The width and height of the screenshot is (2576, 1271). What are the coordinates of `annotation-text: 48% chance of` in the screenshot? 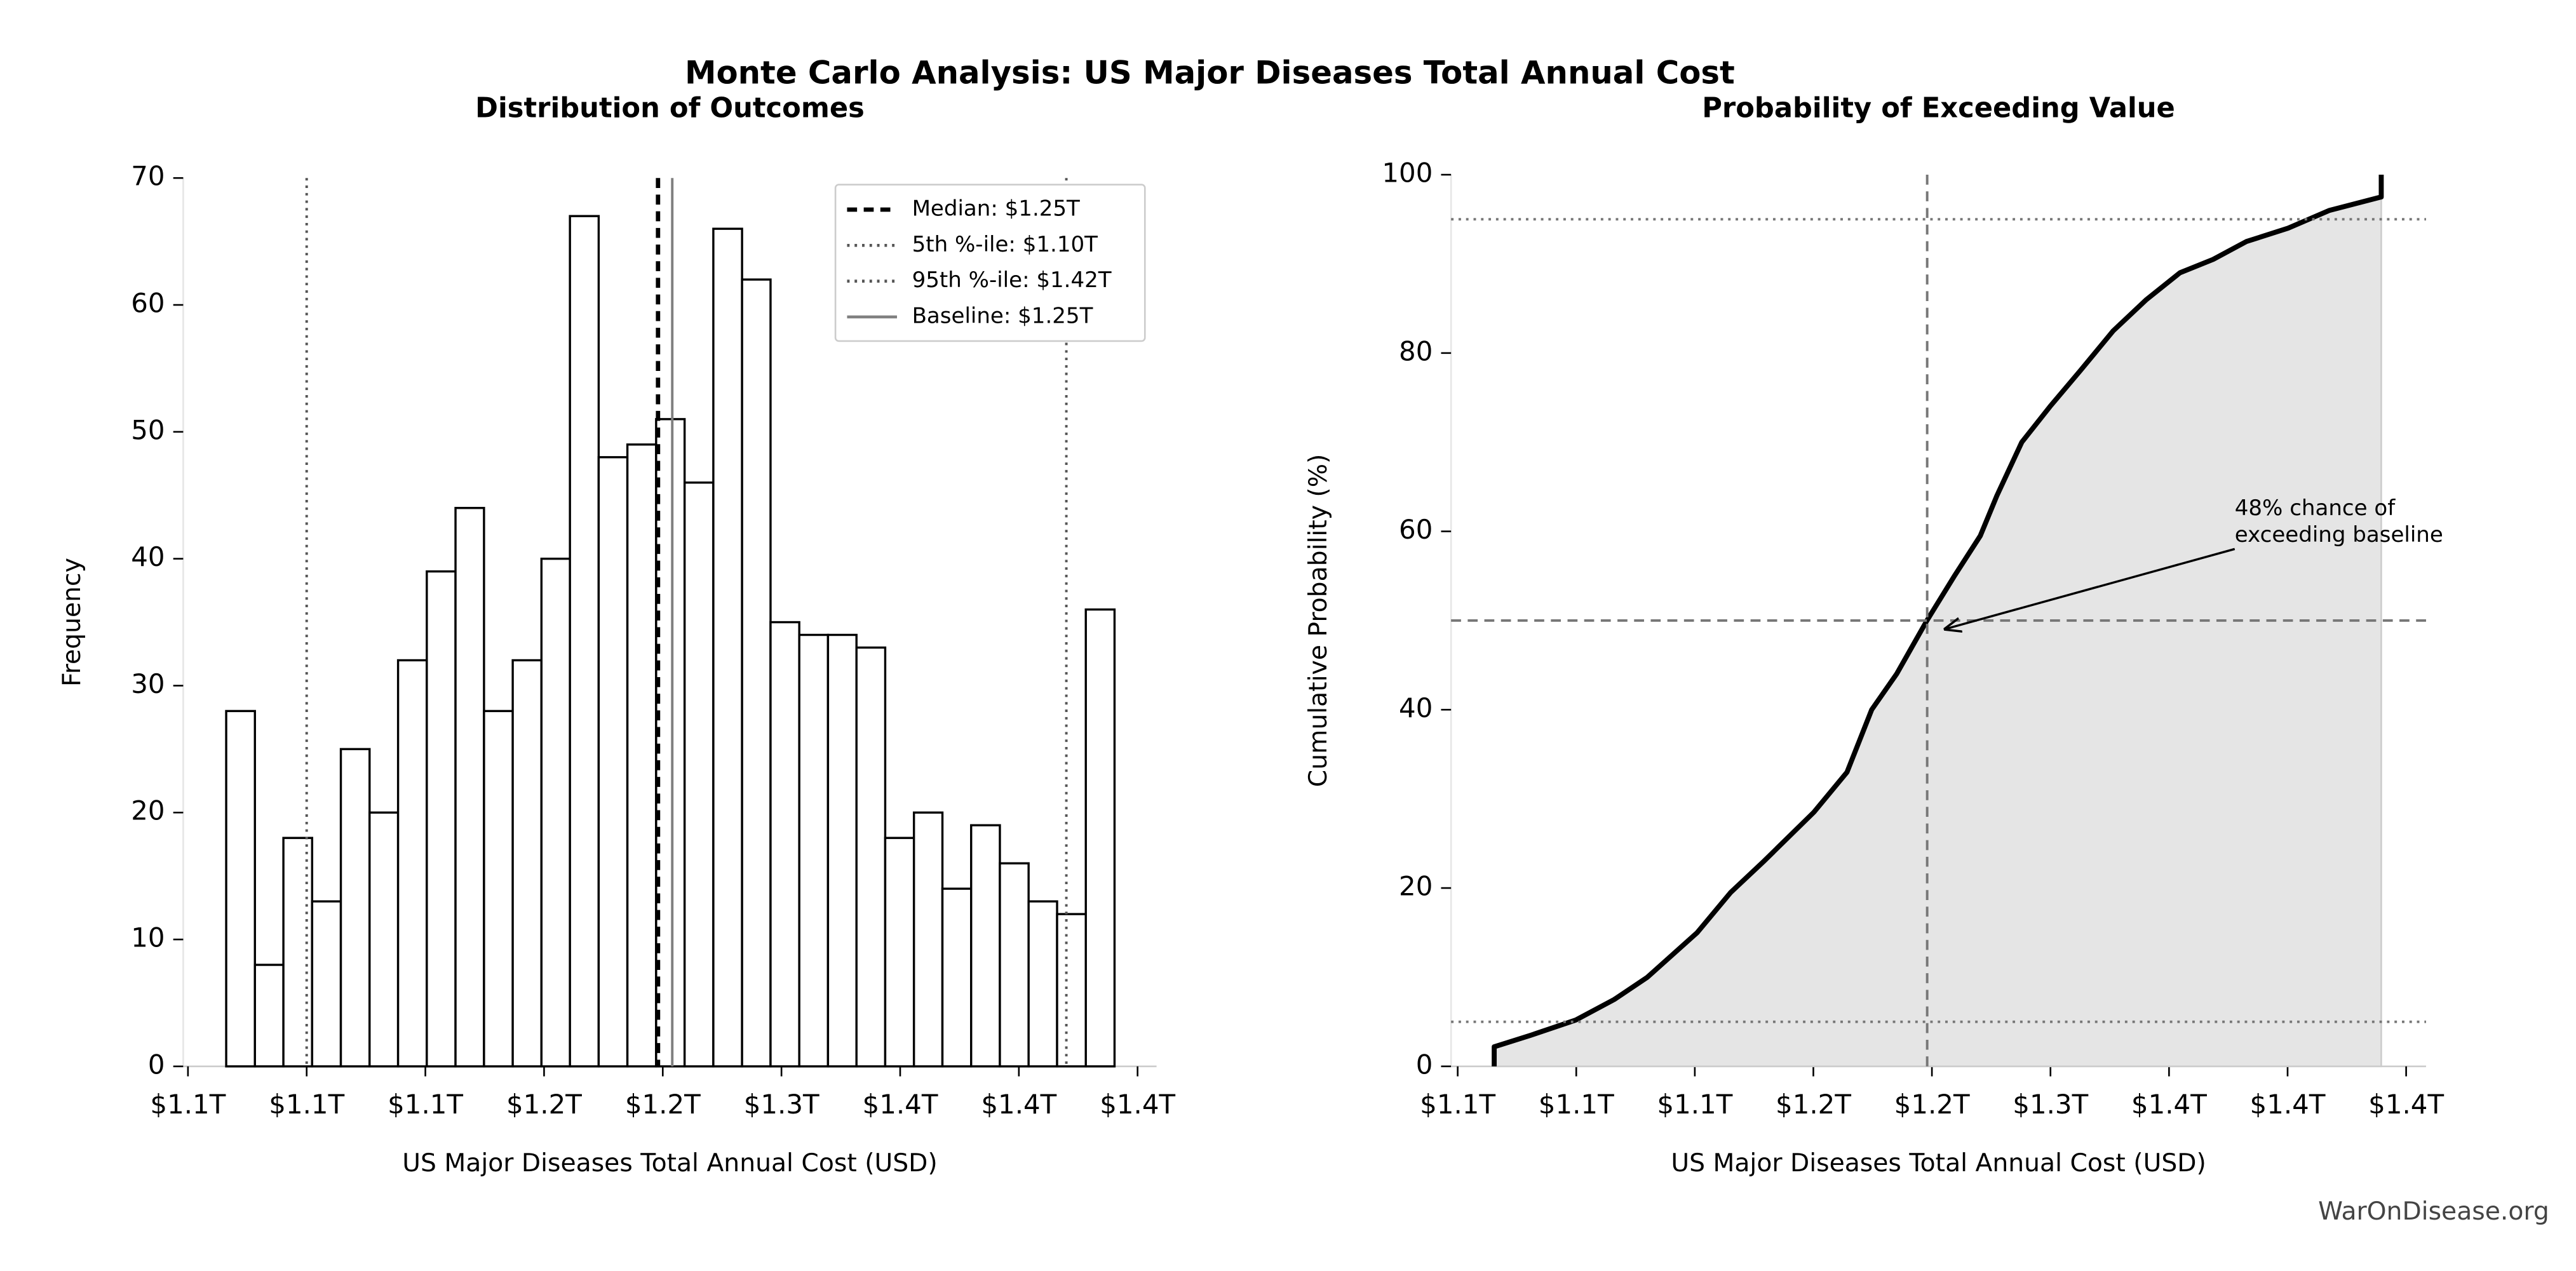 It's located at (2315, 508).